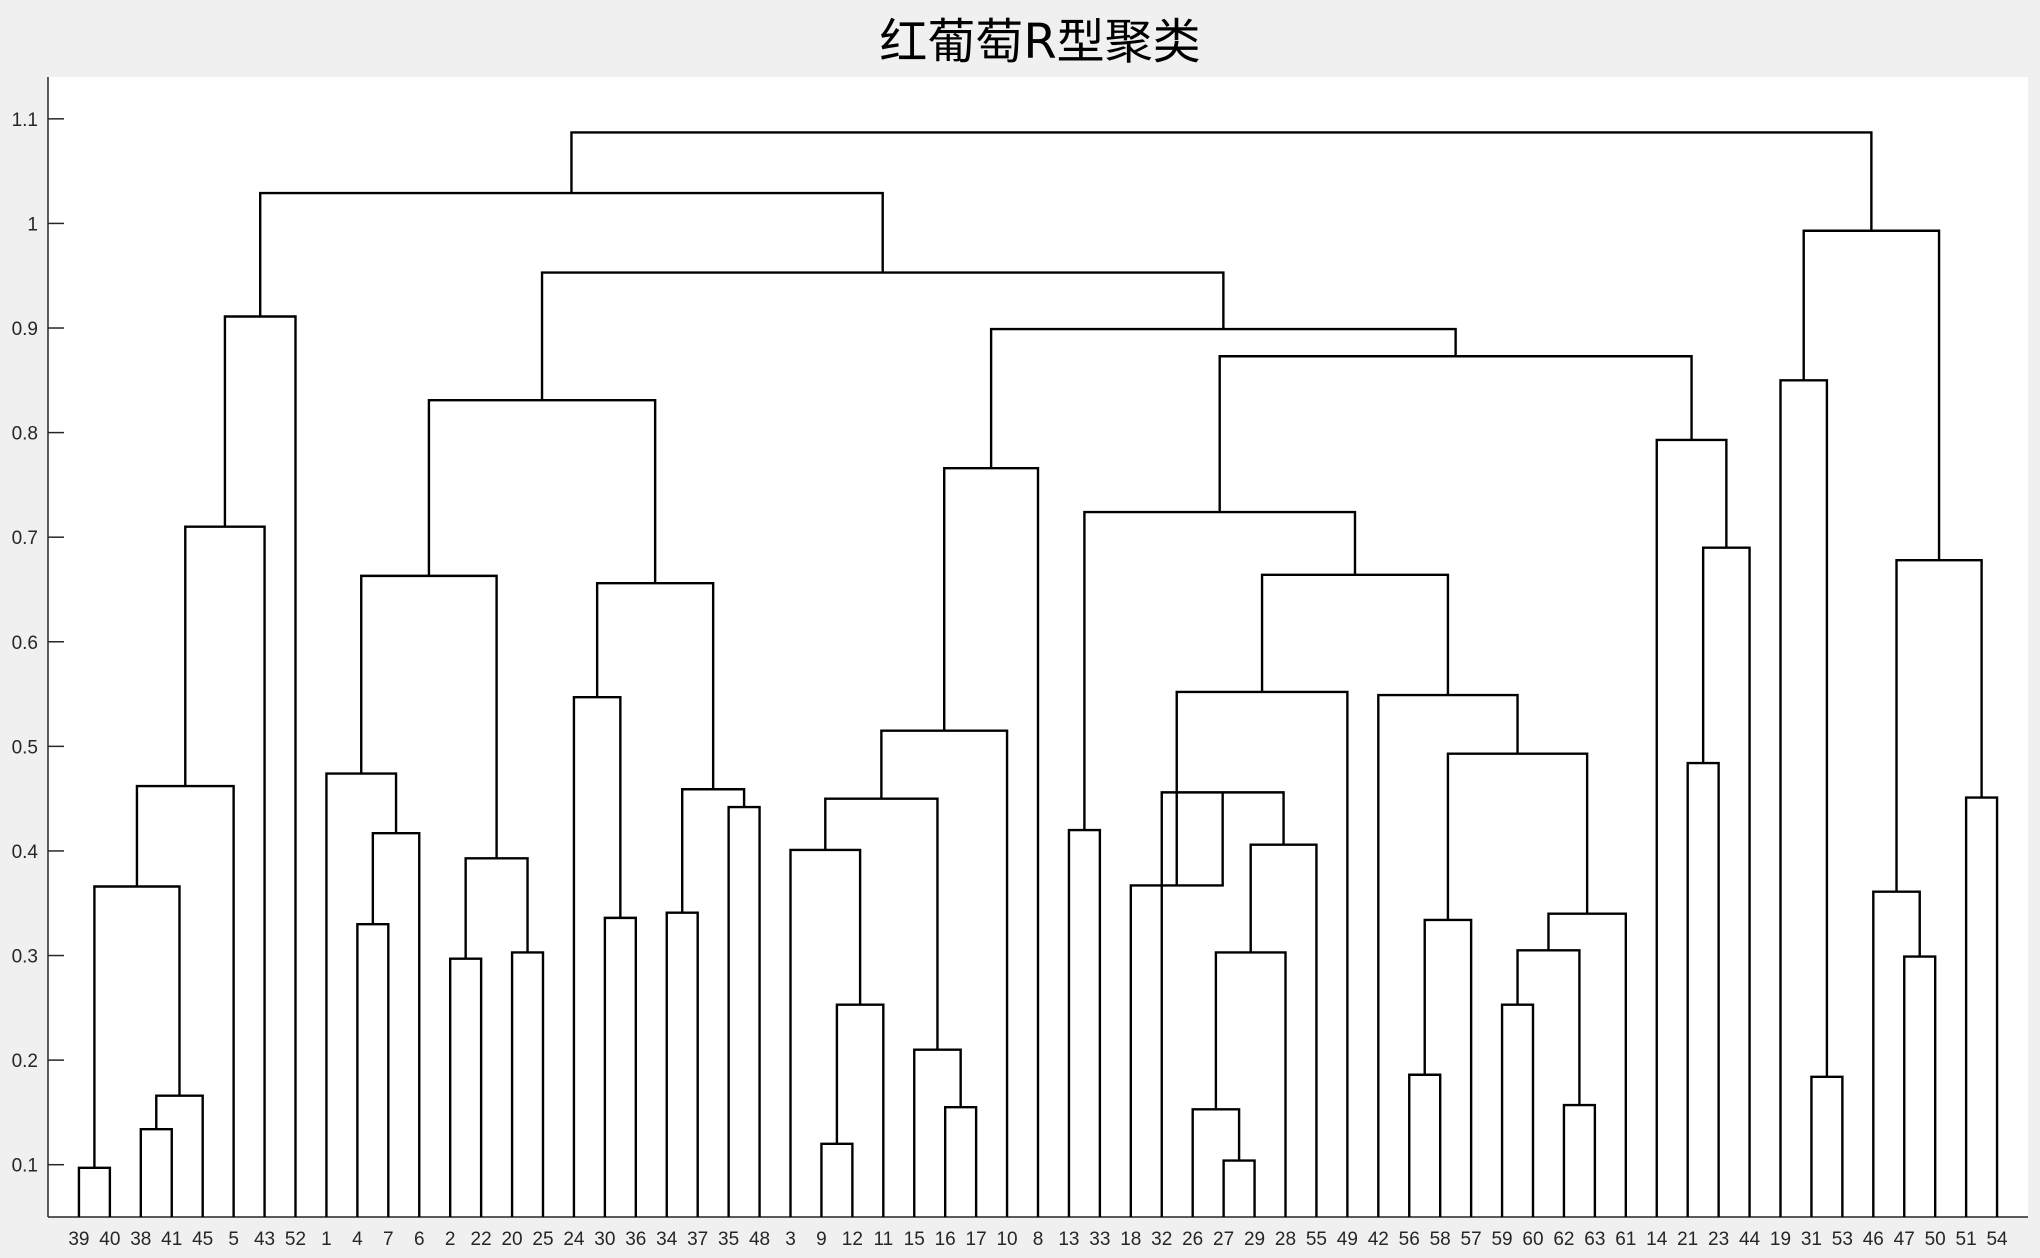  What do you see at coordinates (1935, 1239) in the screenshot?
I see `leaf-label: 50` at bounding box center [1935, 1239].